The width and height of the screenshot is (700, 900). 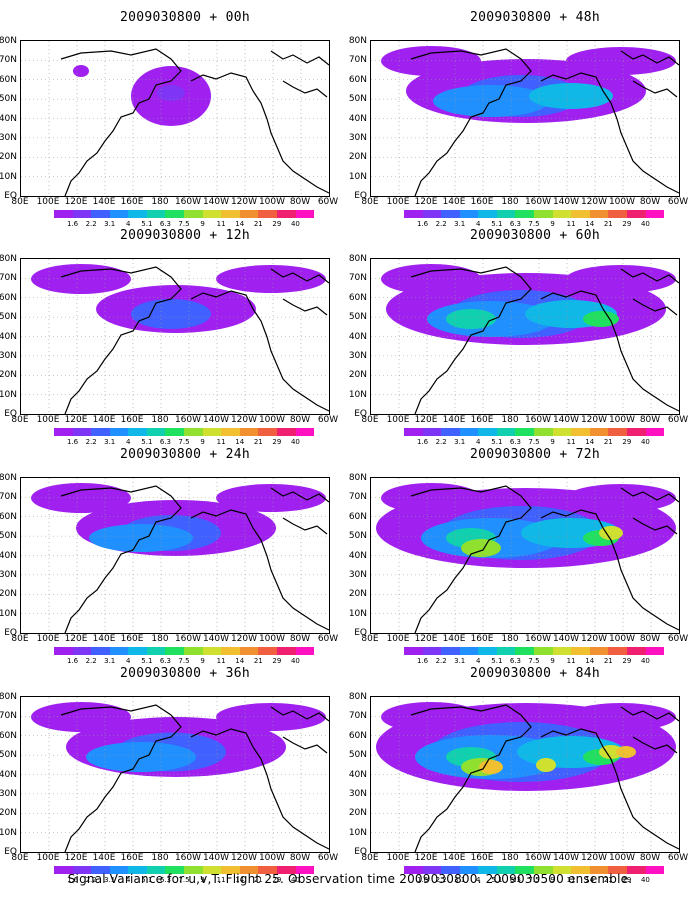 What do you see at coordinates (534, 661) in the screenshot?
I see `colorbar-label: 7.5` at bounding box center [534, 661].